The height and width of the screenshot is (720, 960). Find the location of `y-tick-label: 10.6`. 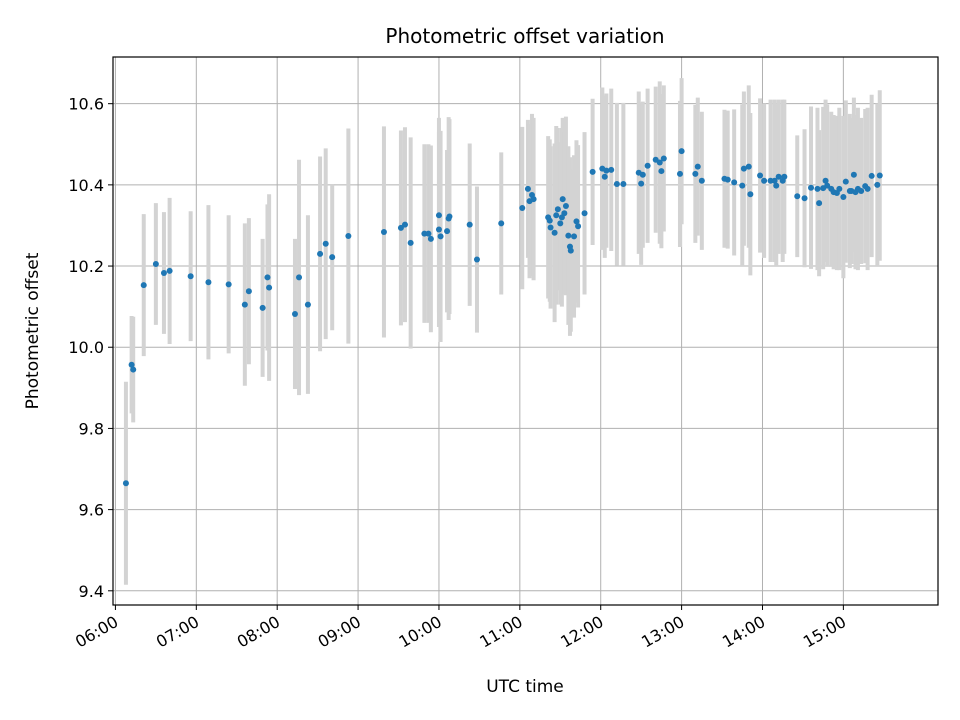

y-tick-label: 10.6 is located at coordinates (86, 104).